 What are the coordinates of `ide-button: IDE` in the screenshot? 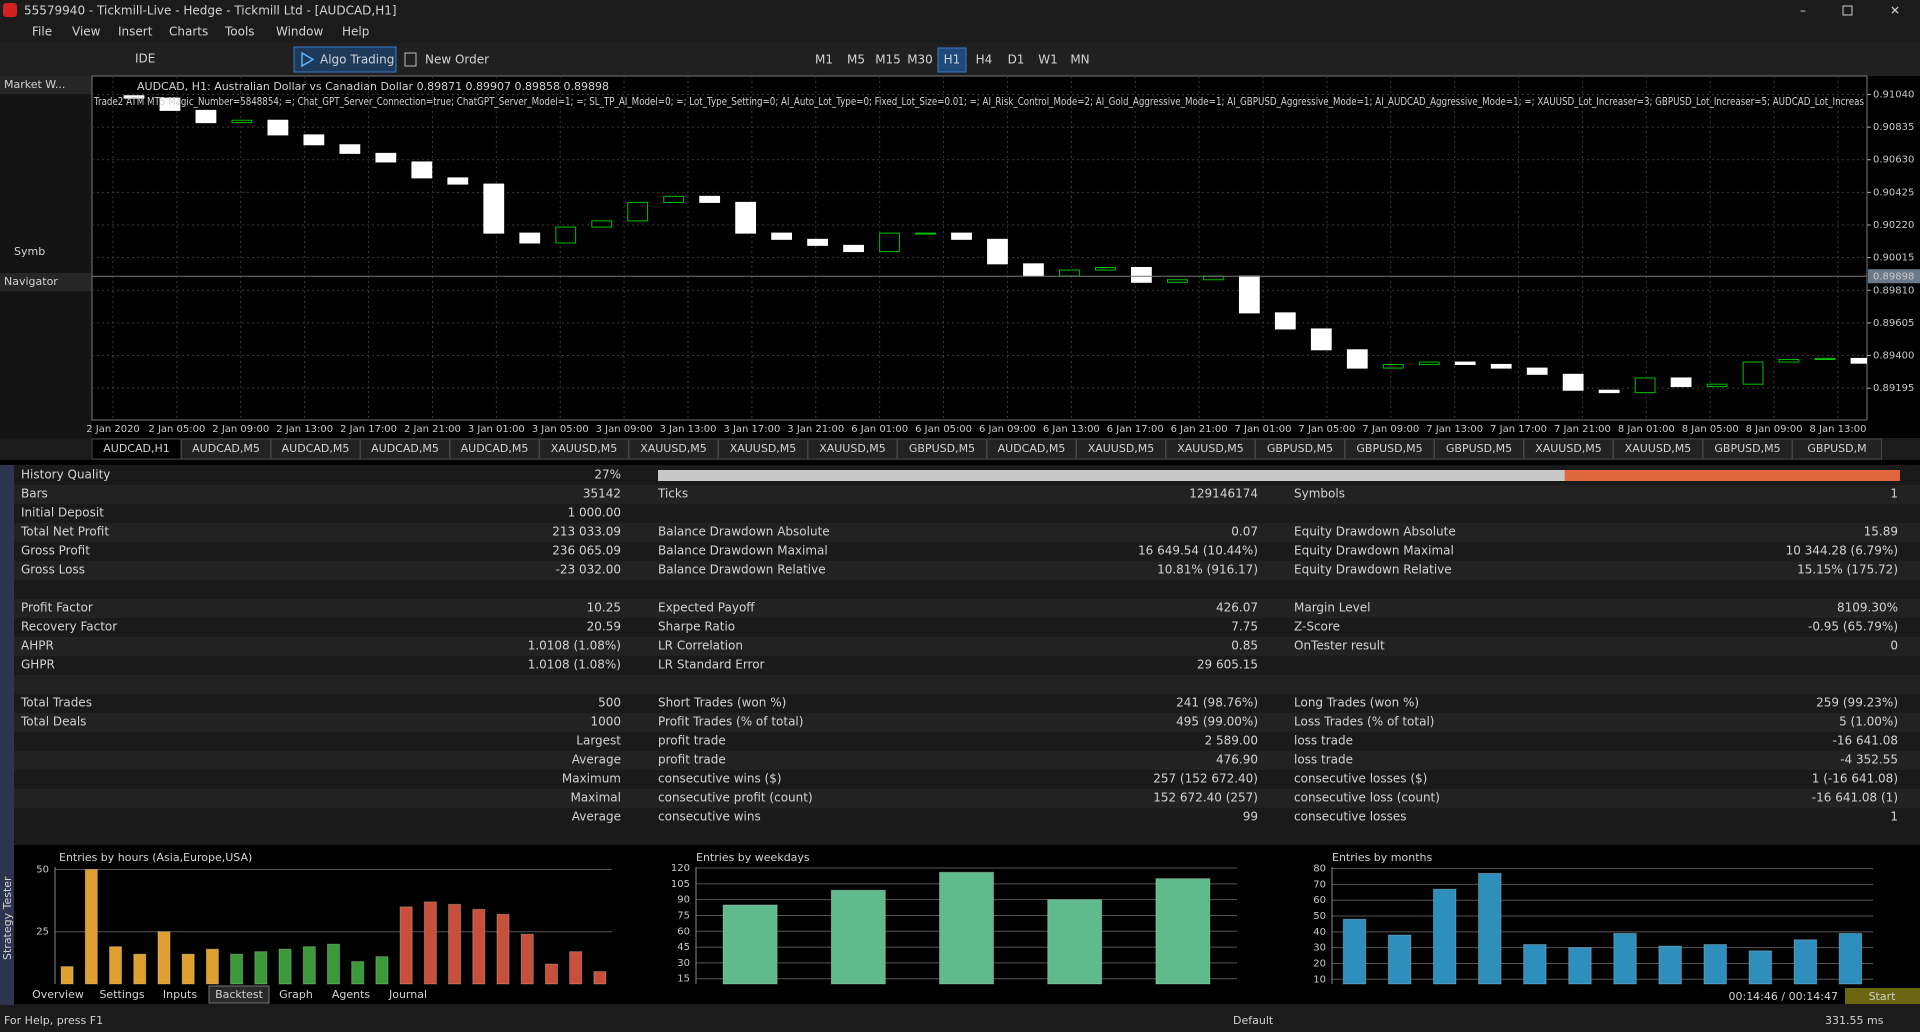 It's located at (145, 59).